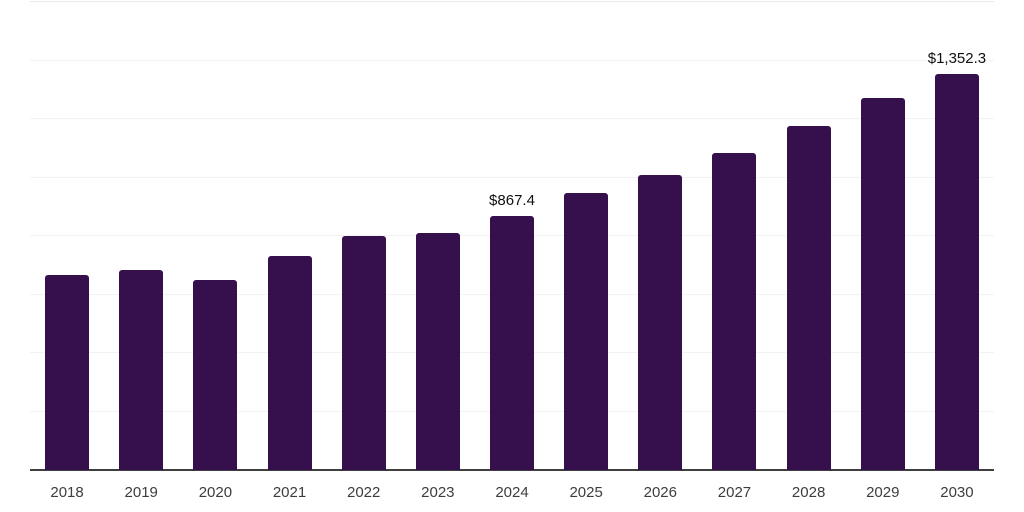 The height and width of the screenshot is (512, 1024). What do you see at coordinates (734, 492) in the screenshot?
I see `x-tick-label-2027: 2027` at bounding box center [734, 492].